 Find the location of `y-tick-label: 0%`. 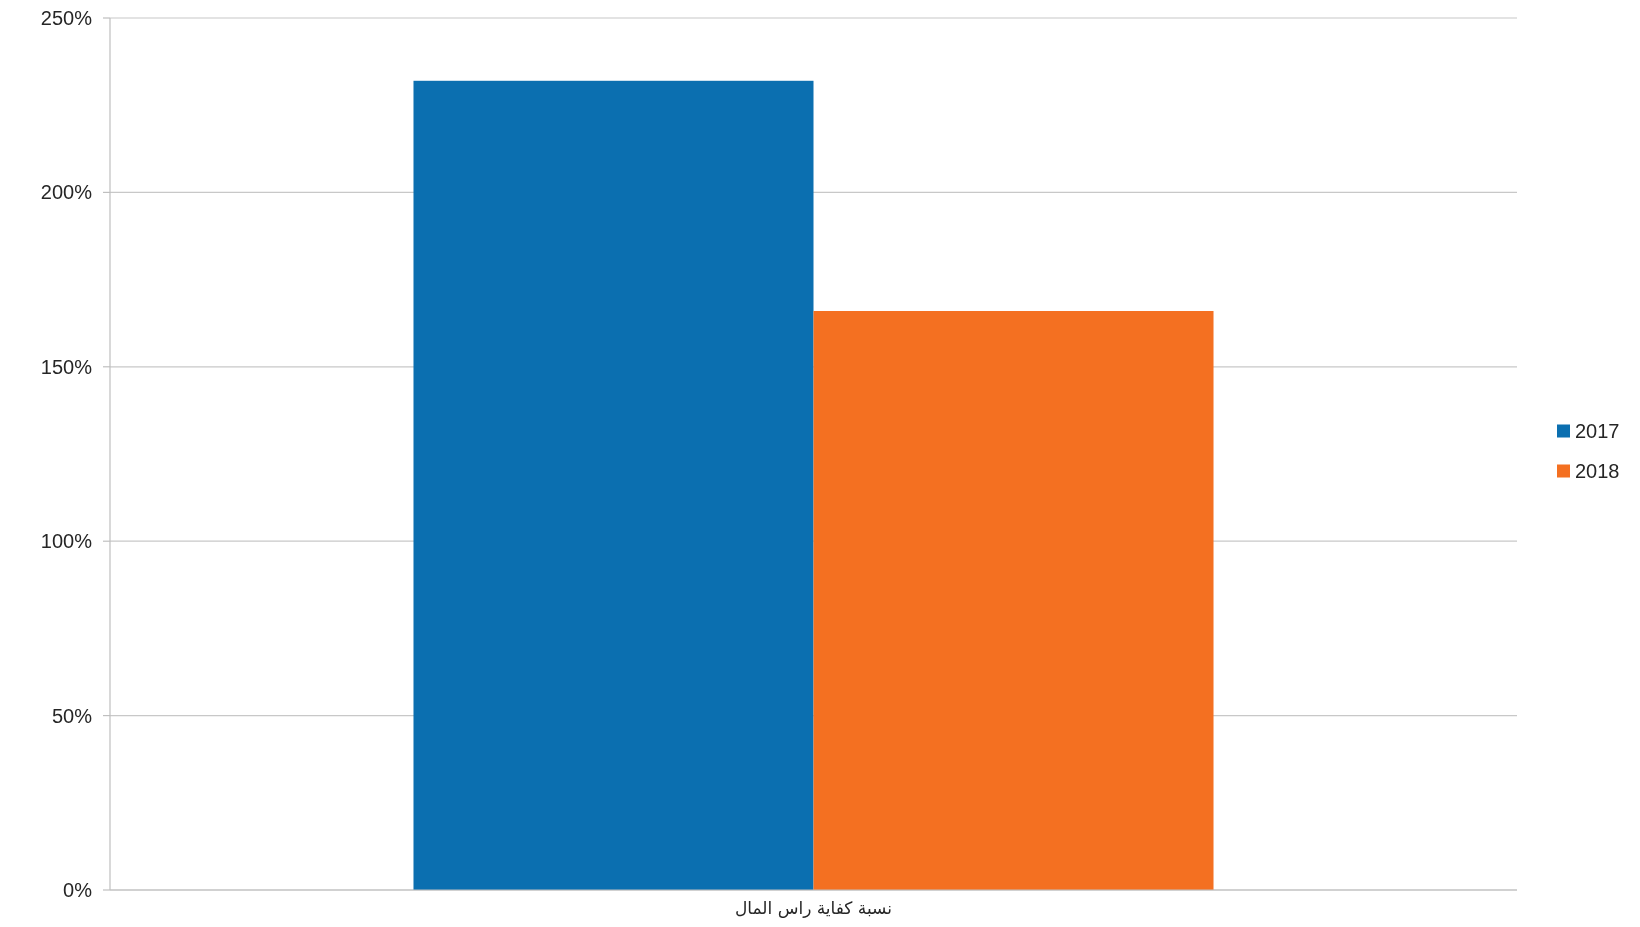

y-tick-label: 0% is located at coordinates (77, 890).